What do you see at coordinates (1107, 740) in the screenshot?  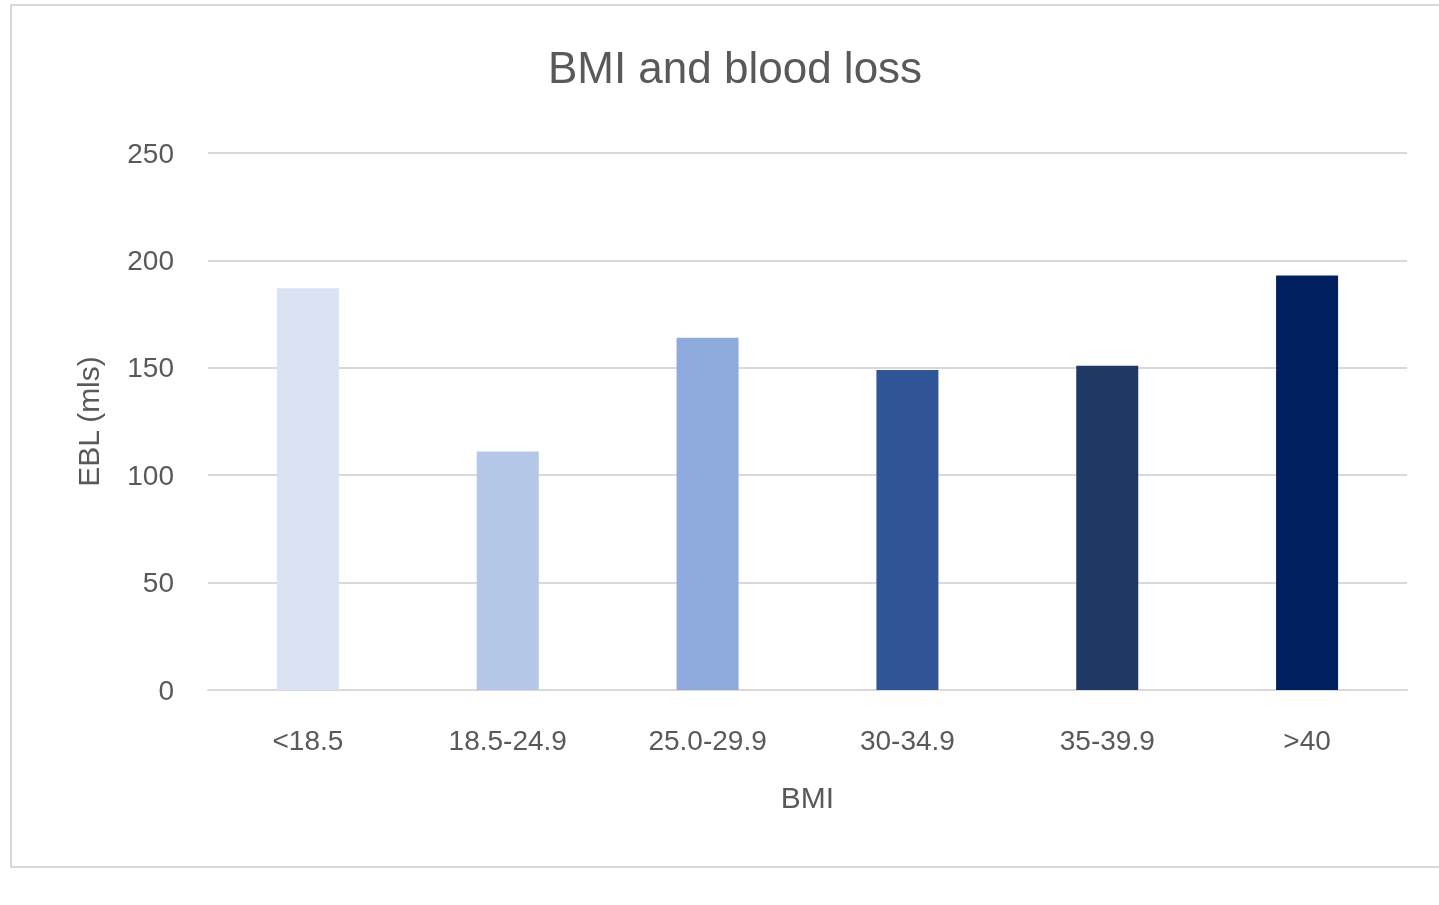 I see `x-tick-label: 35-39.9` at bounding box center [1107, 740].